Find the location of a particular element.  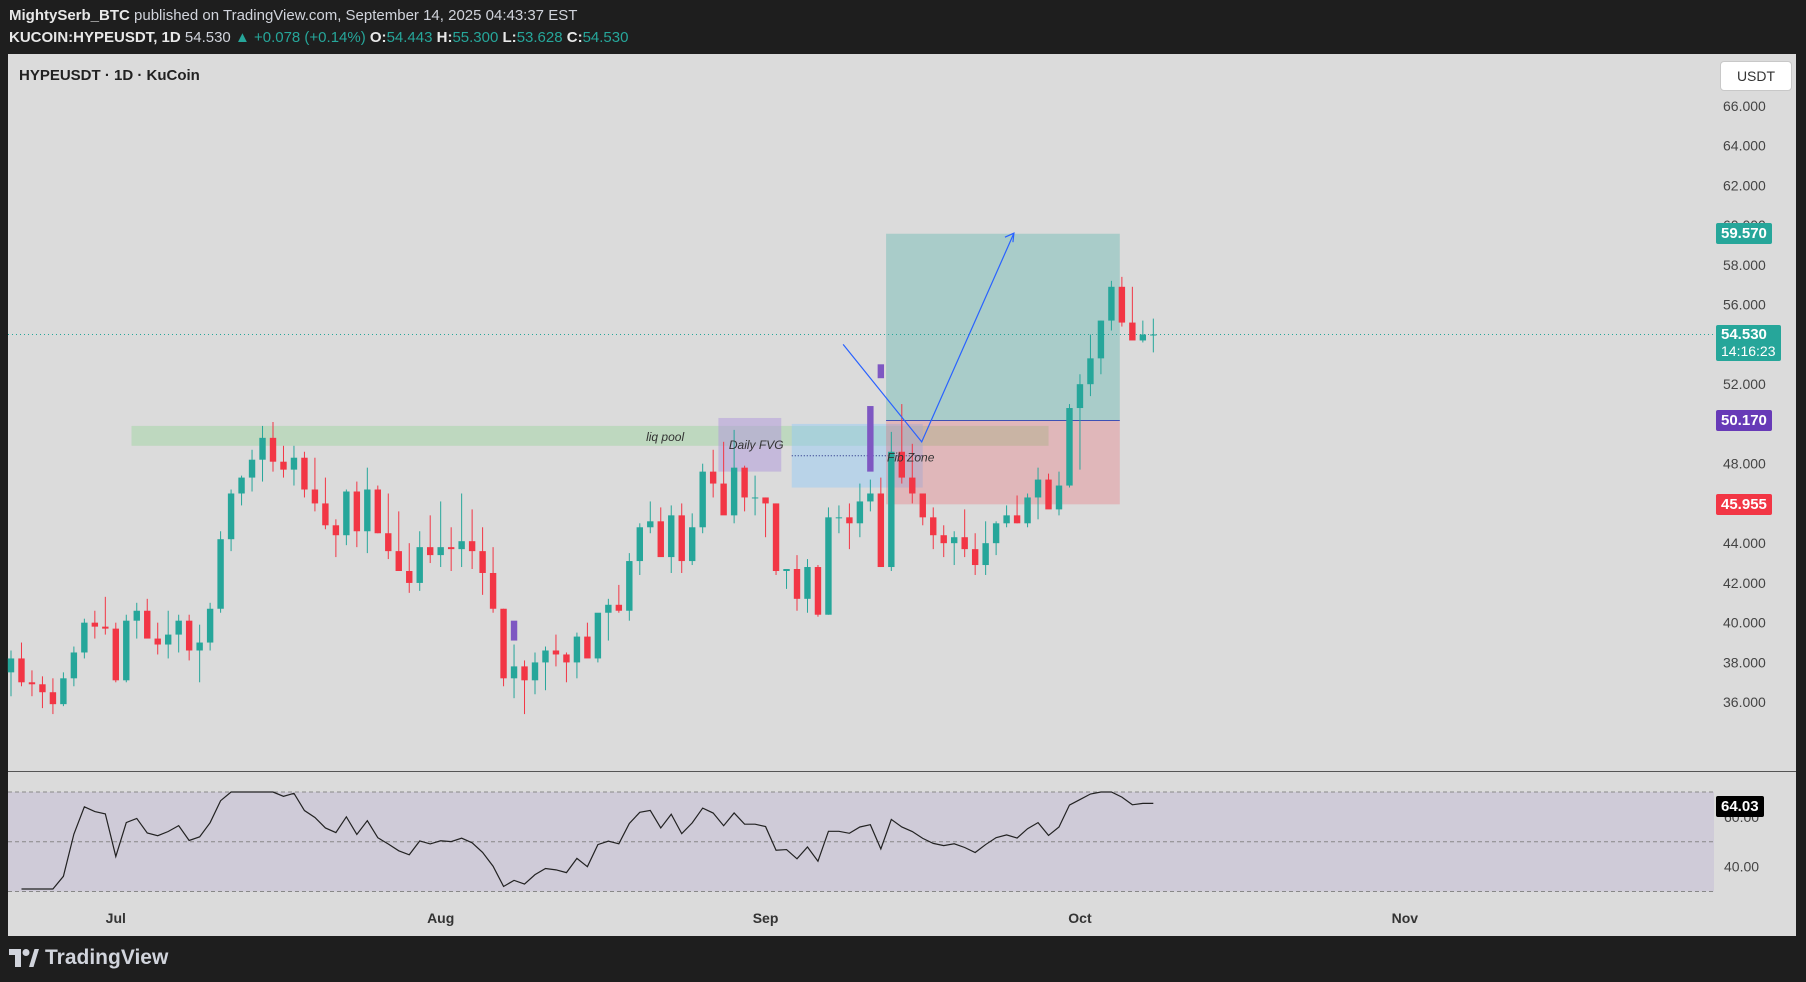

entry-price-label: 50.170 is located at coordinates (1744, 421).